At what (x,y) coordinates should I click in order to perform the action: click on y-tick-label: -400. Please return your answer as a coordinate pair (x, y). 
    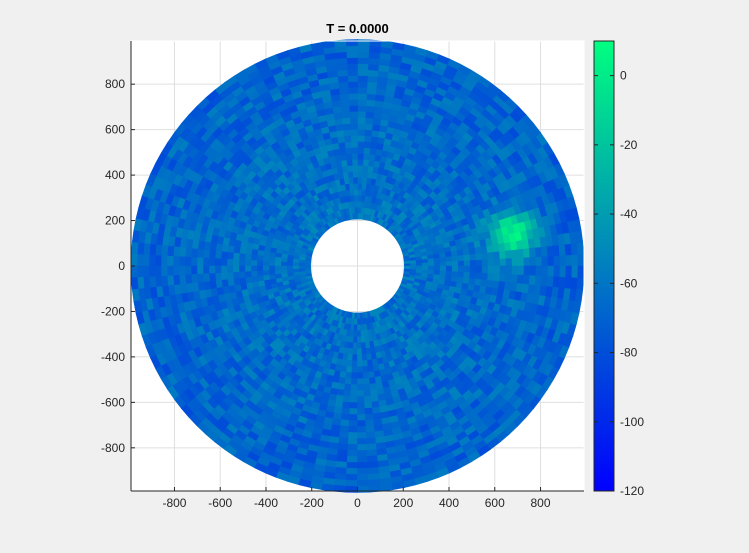
    Looking at the image, I should click on (113, 357).